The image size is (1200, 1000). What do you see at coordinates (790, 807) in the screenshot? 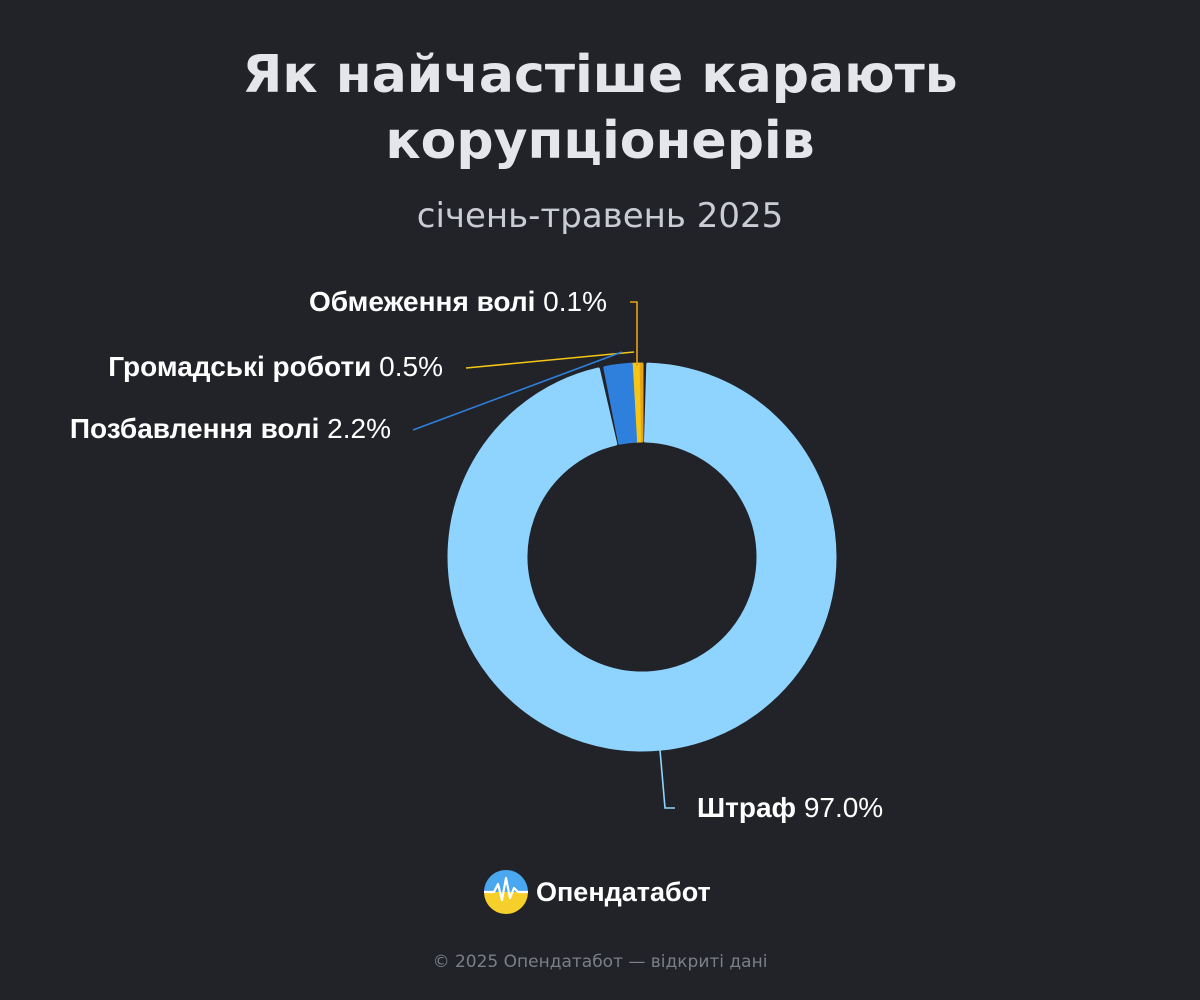
I see `slice-label: Штраф 97.0%` at bounding box center [790, 807].